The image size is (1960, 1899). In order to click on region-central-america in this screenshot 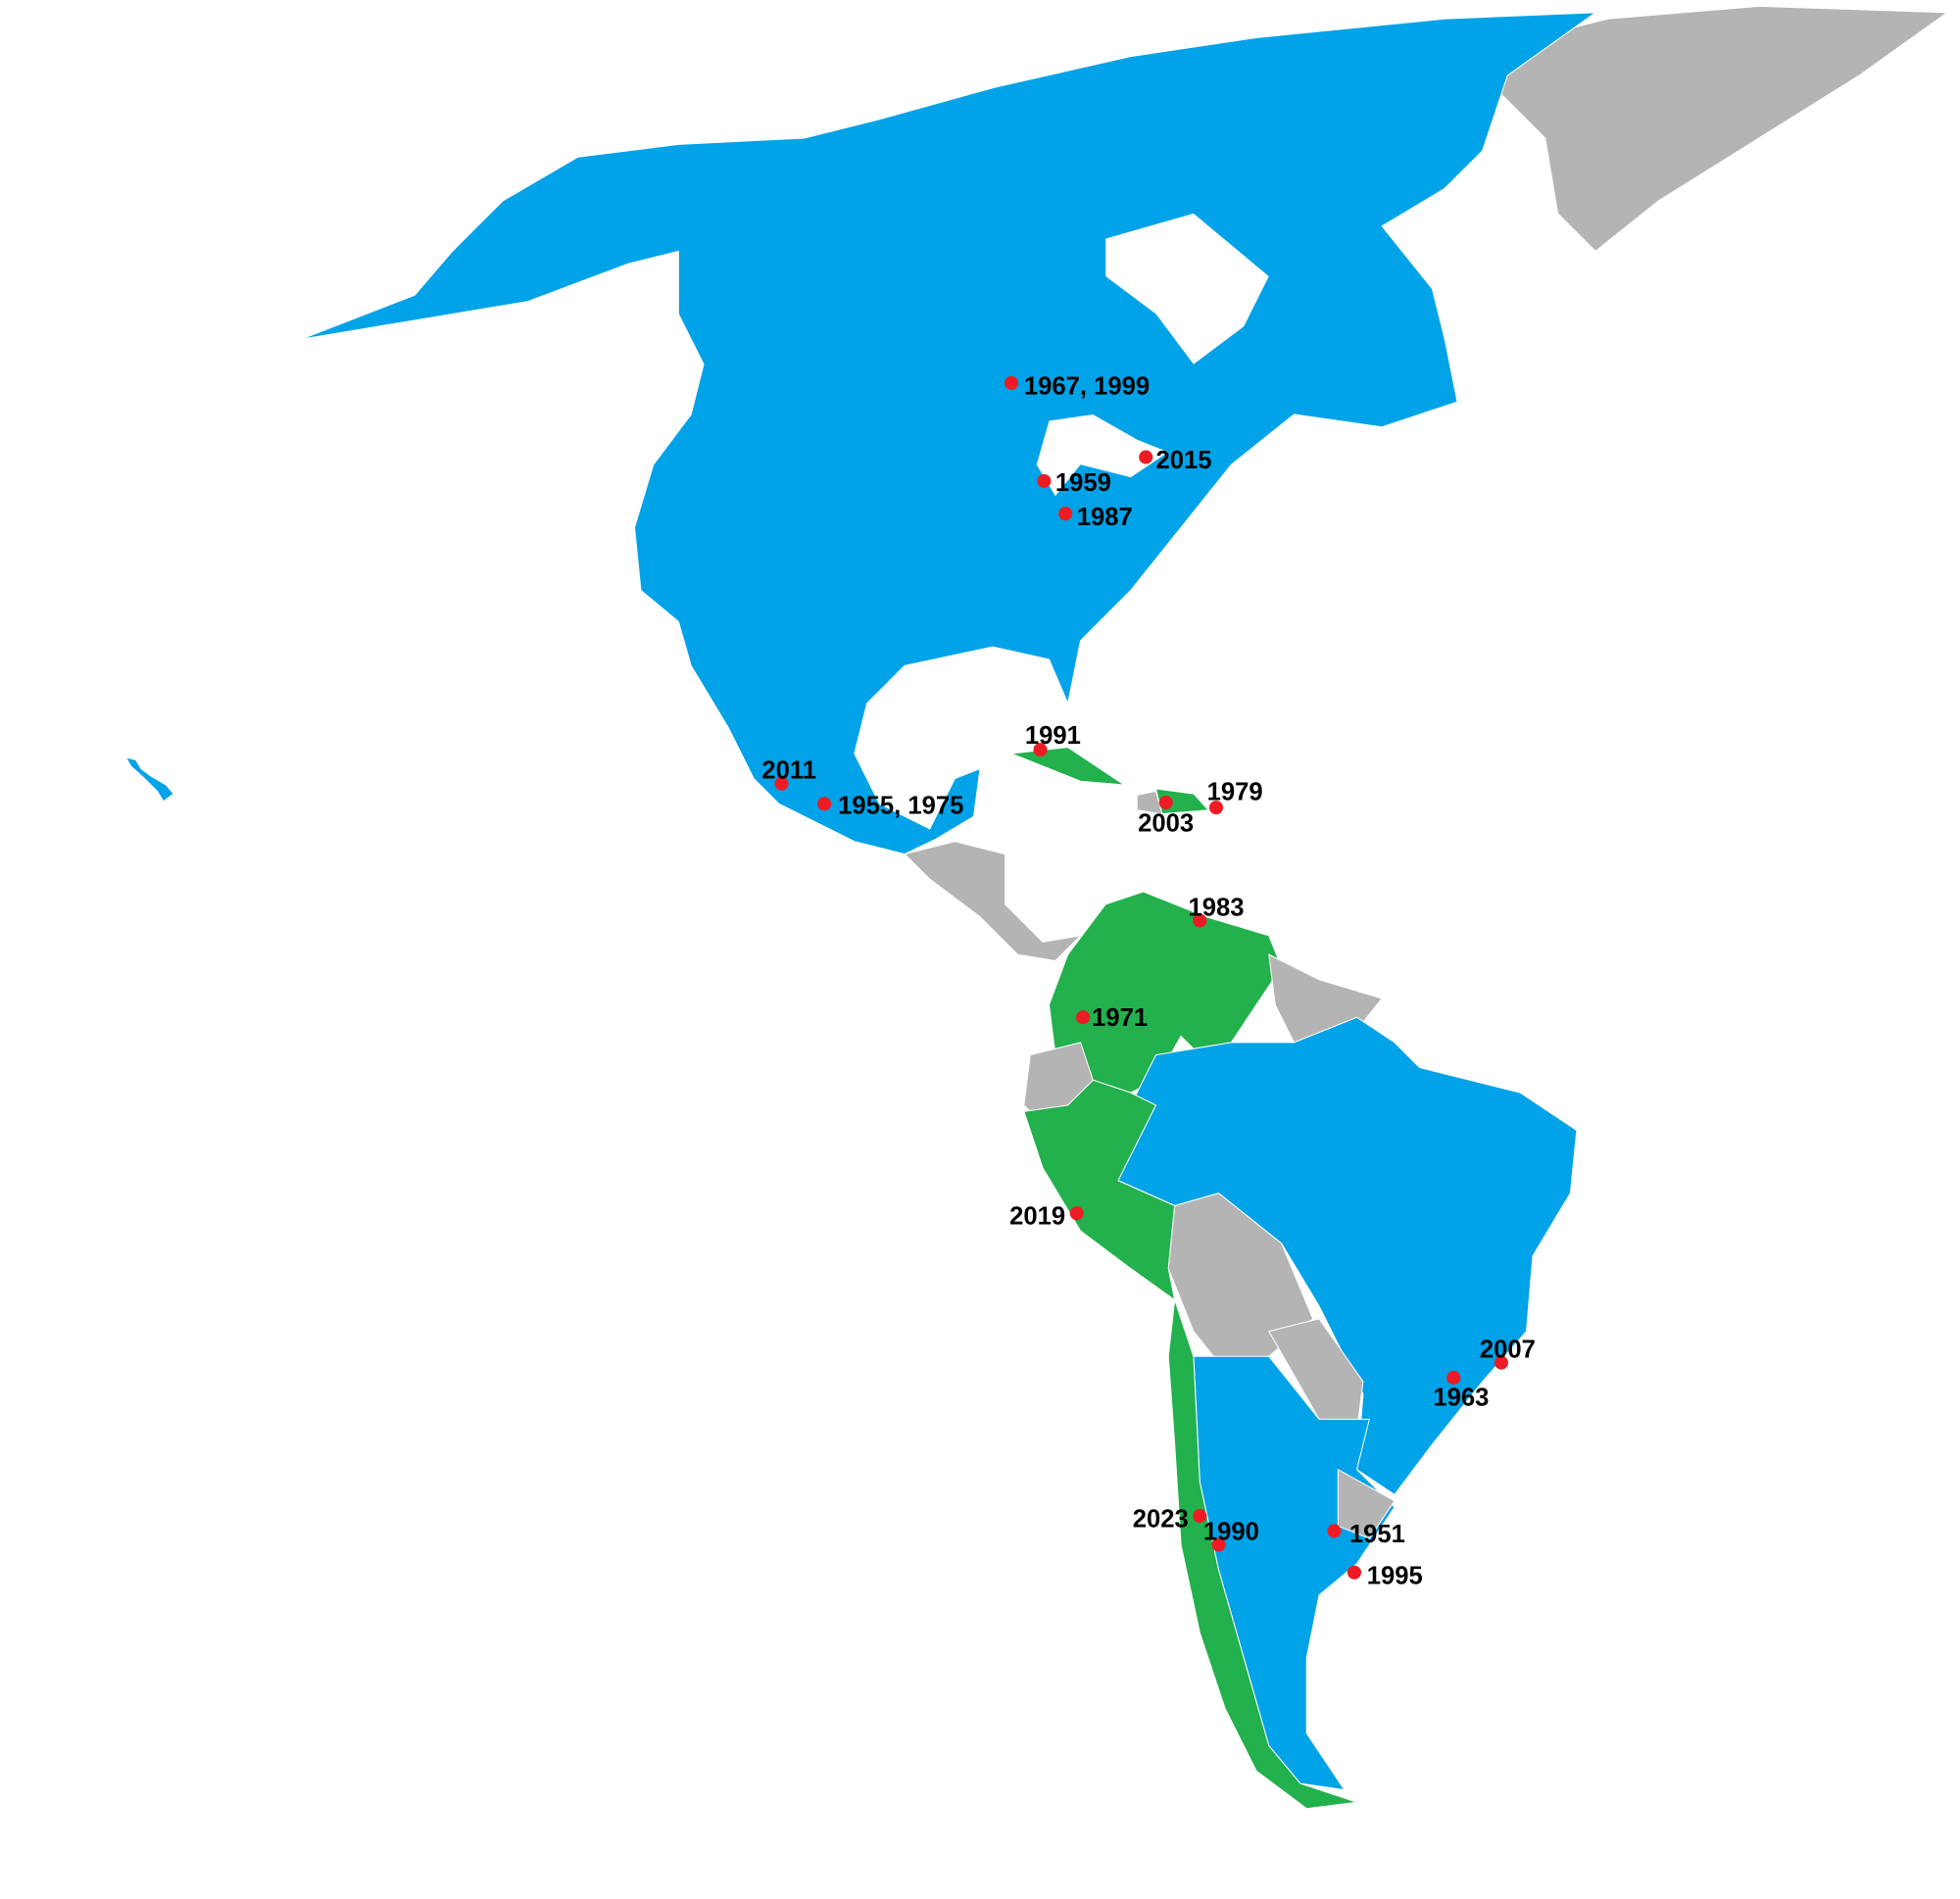, I will do `click(993, 901)`.